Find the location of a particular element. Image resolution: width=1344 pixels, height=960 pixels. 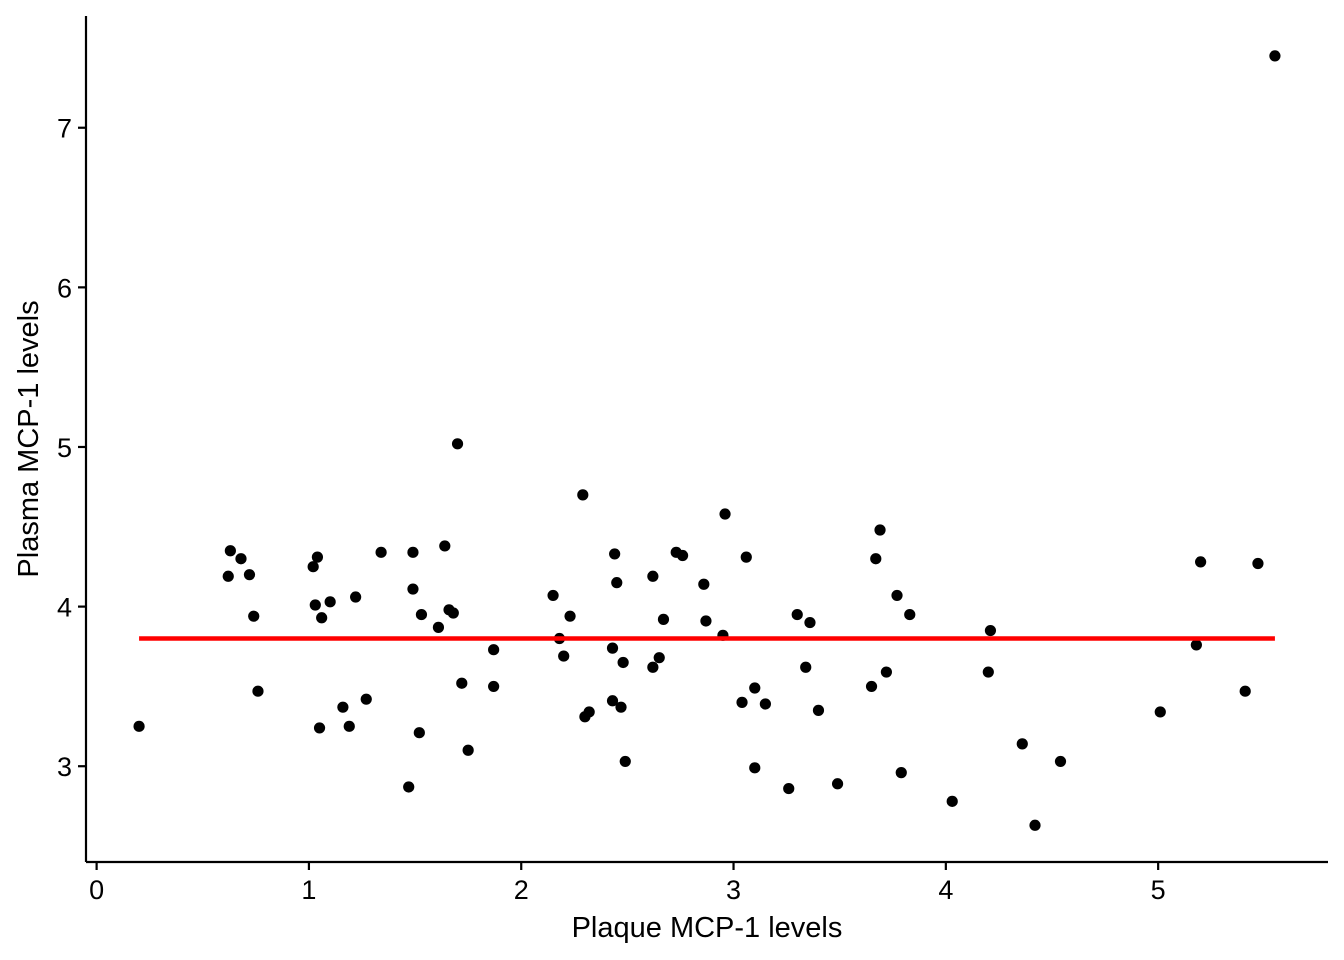

y-axis-title: Plasma MCP-1 levels is located at coordinates (29, 438).